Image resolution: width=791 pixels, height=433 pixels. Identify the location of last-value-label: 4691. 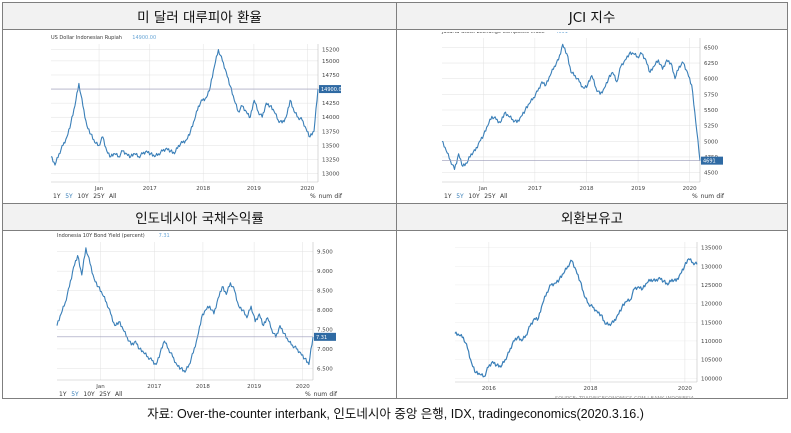
(709, 162).